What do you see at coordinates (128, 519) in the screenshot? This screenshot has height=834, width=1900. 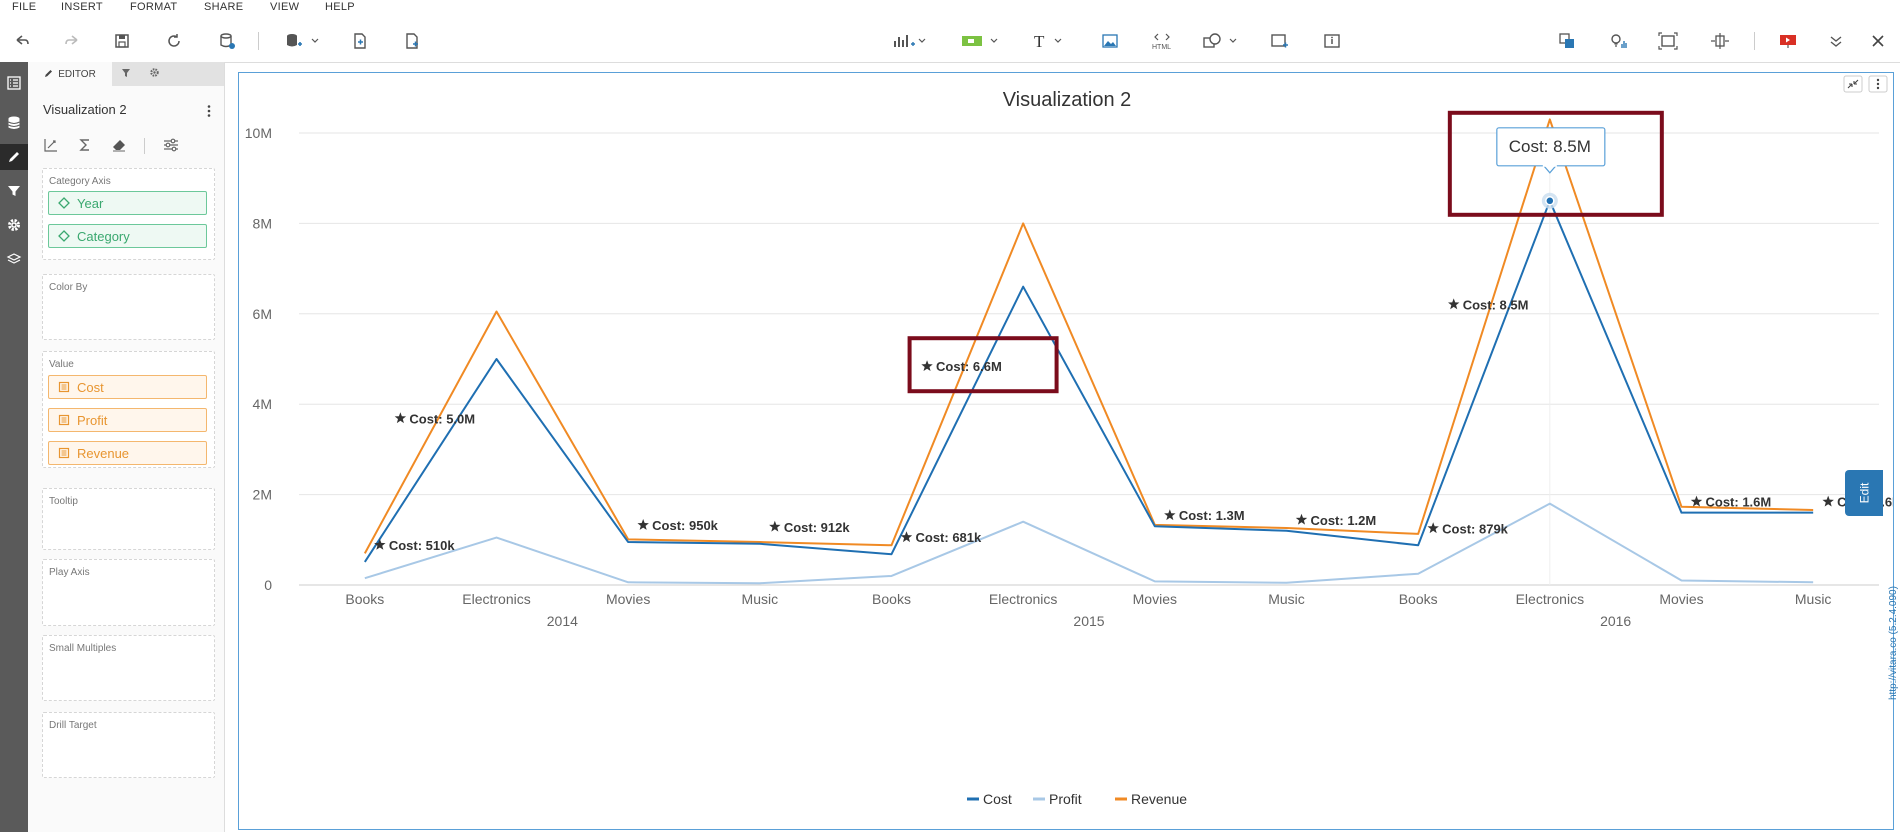 I see `section-tooltip: Tooltip` at bounding box center [128, 519].